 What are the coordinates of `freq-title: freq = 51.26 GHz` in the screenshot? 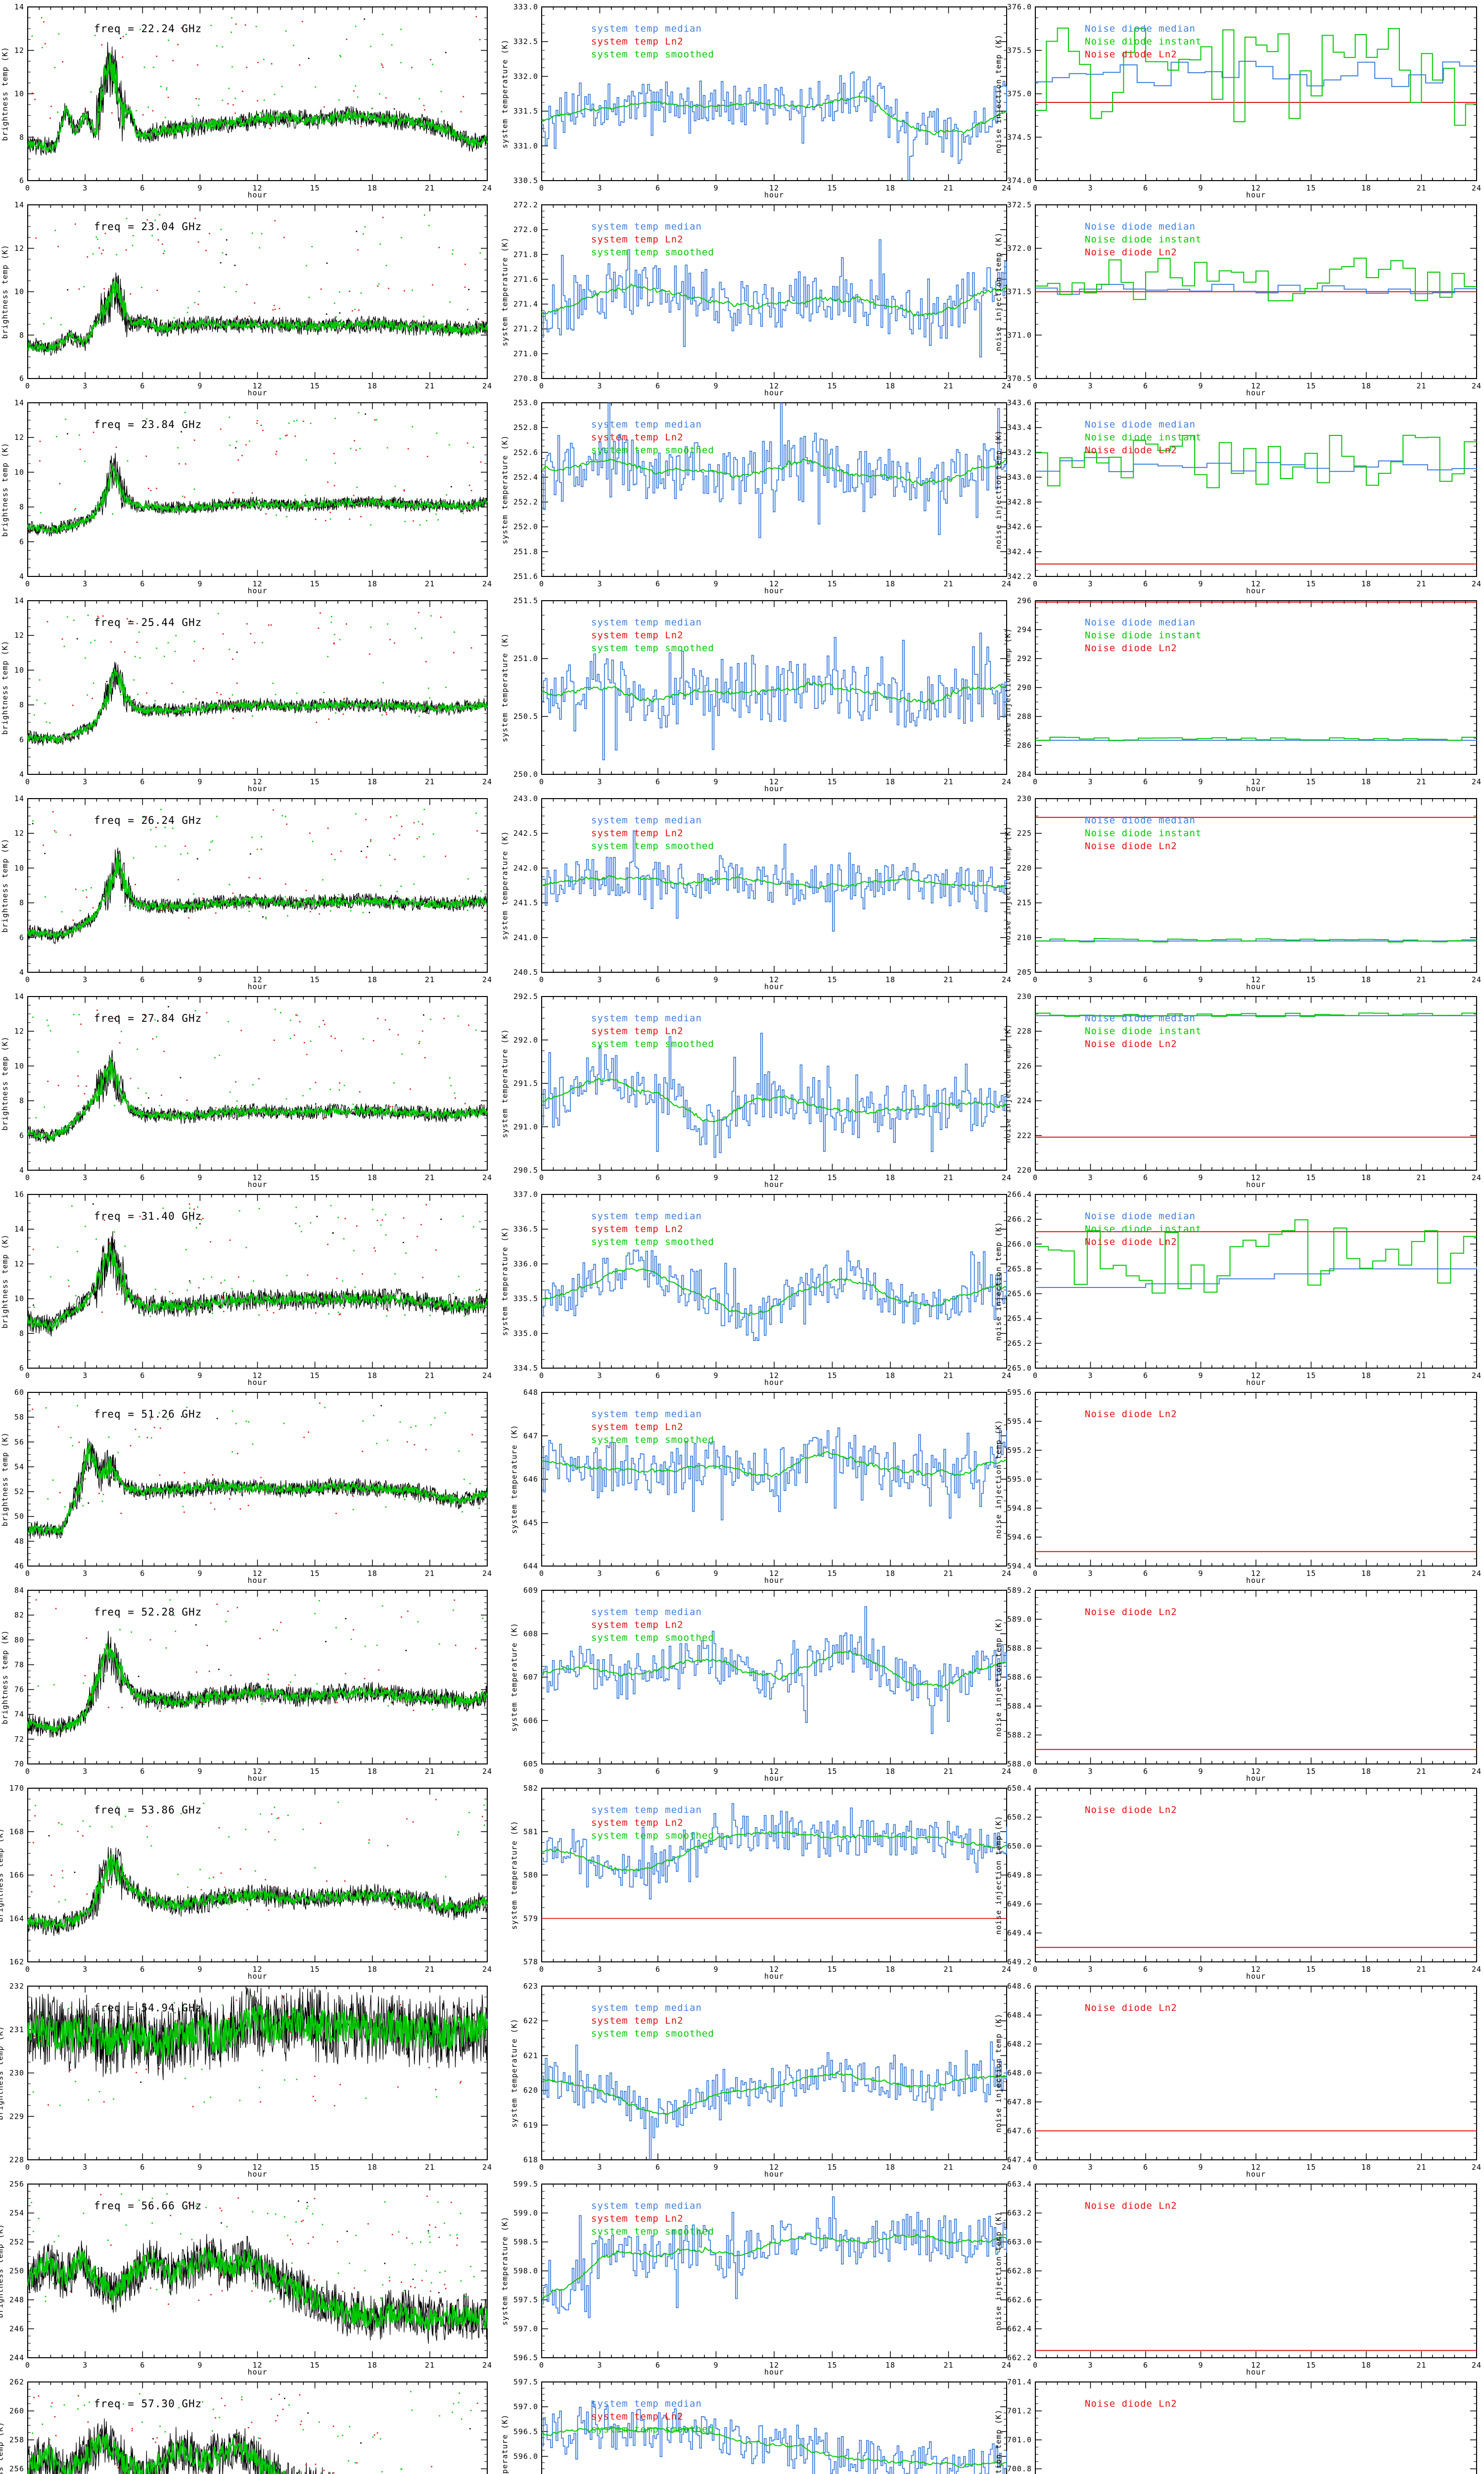 It's located at (148, 1414).